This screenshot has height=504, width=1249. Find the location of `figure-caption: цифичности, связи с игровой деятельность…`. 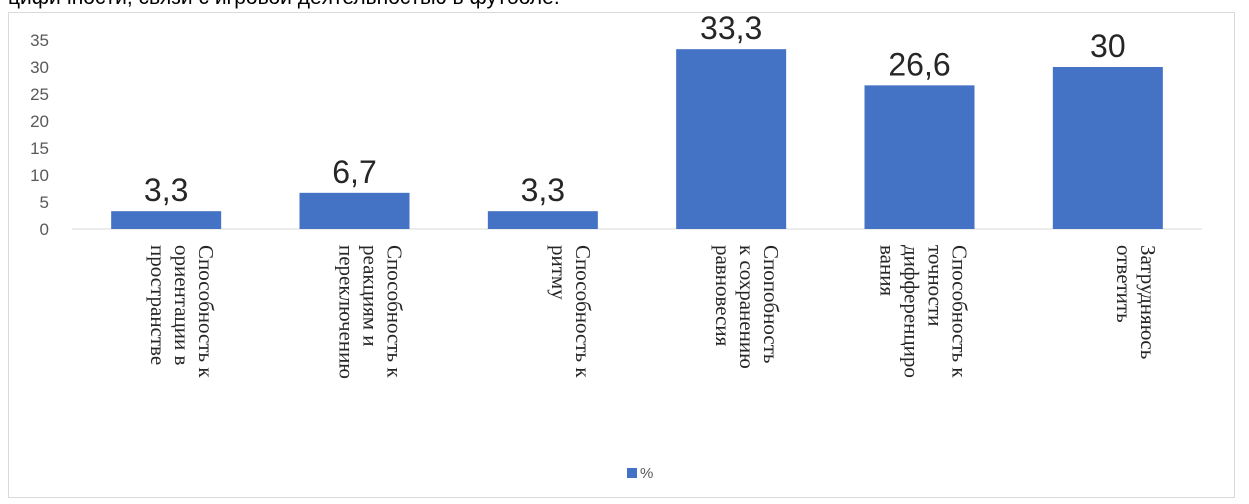

figure-caption: цифичности, связи с игровой деятельность… is located at coordinates (284, 5).